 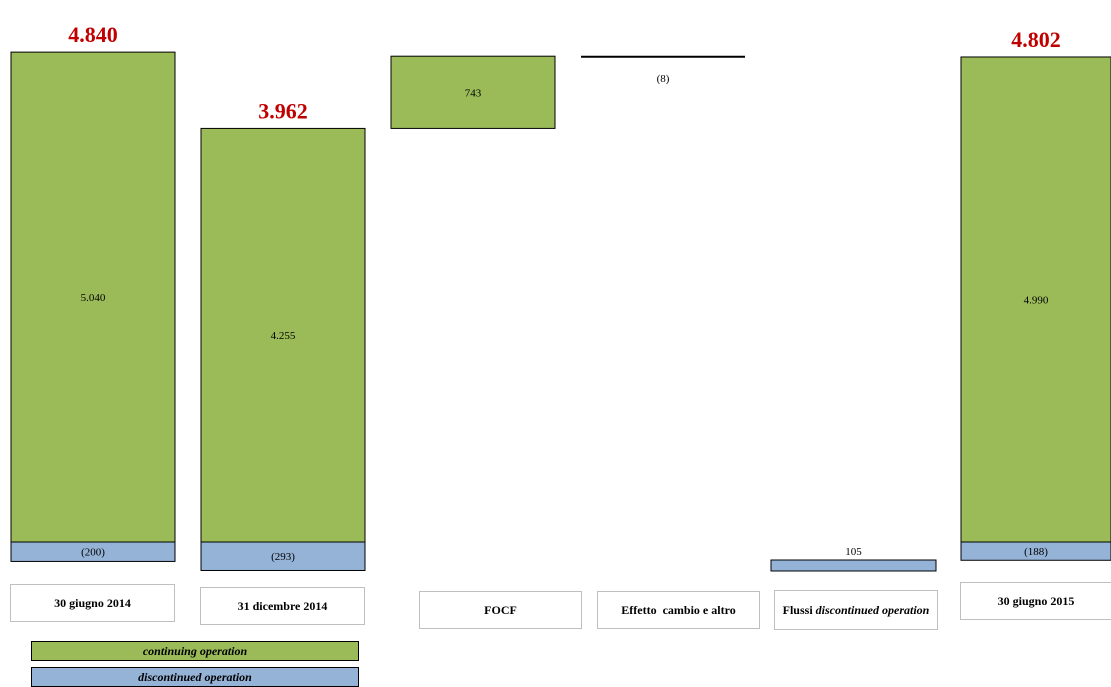 I want to click on category-label-text: 31 dicembre 2014, so click(x=282, y=606).